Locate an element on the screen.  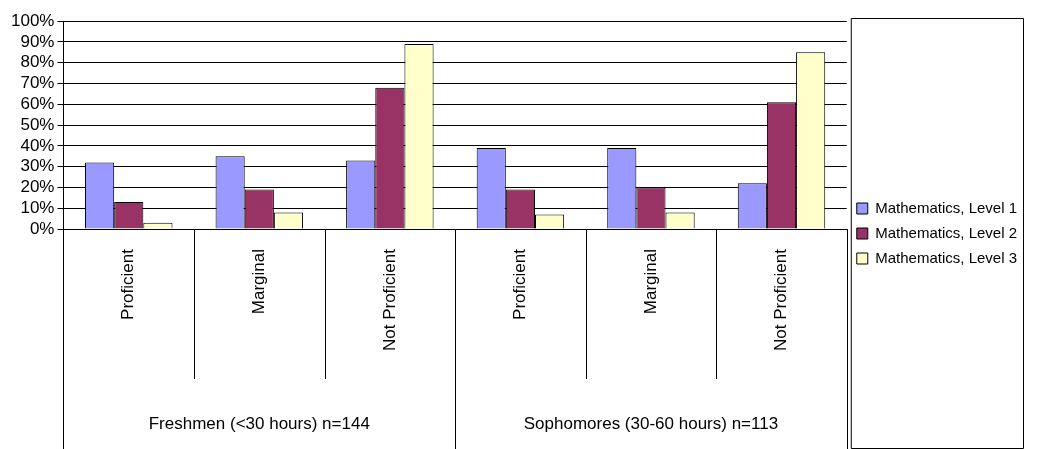
y-tick-label: 80% is located at coordinates (37, 62).